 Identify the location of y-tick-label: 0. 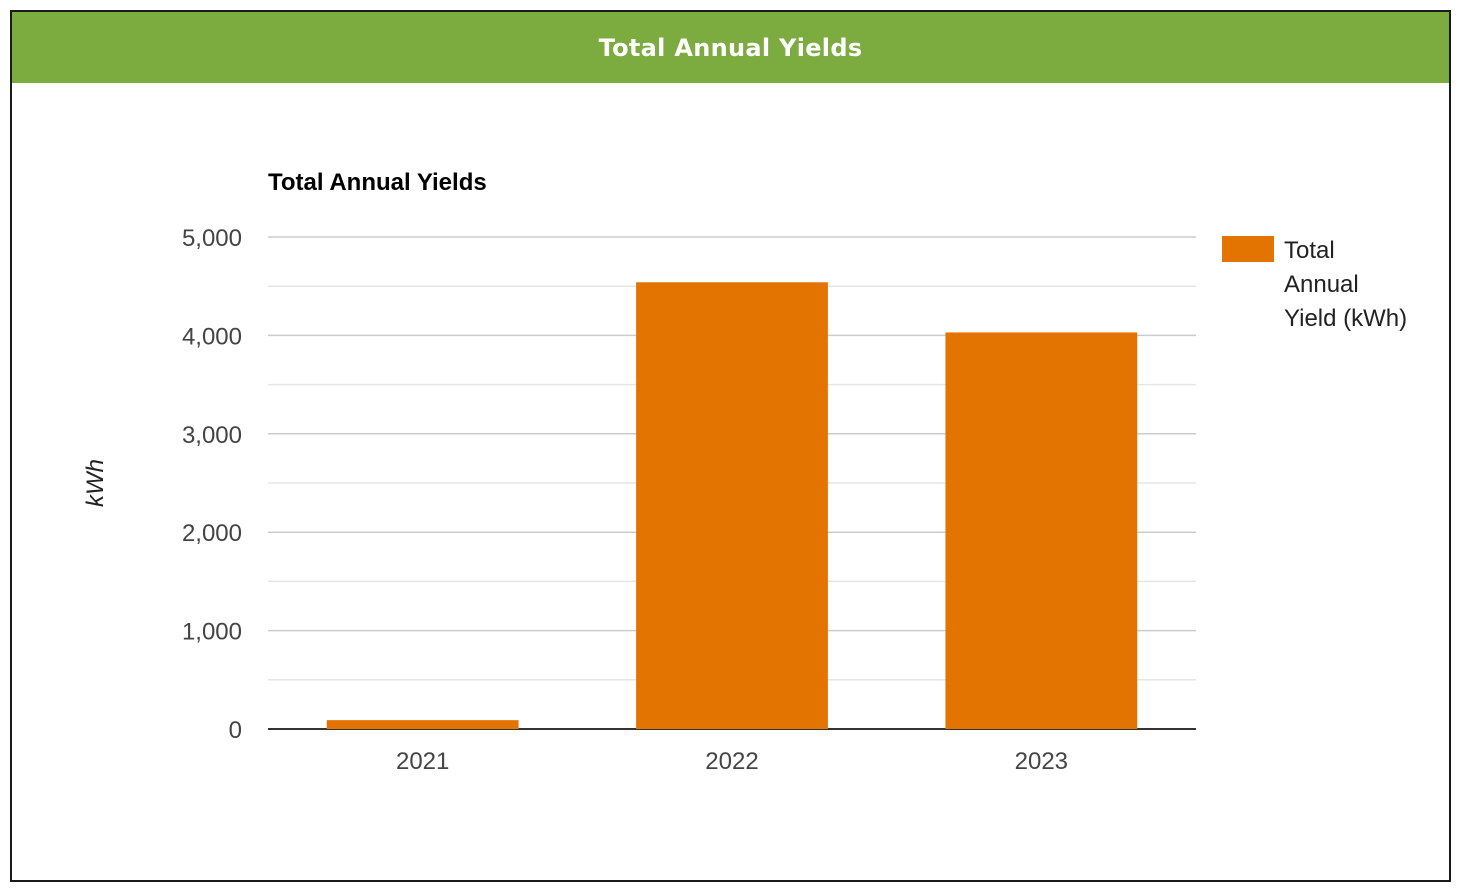
(235, 730).